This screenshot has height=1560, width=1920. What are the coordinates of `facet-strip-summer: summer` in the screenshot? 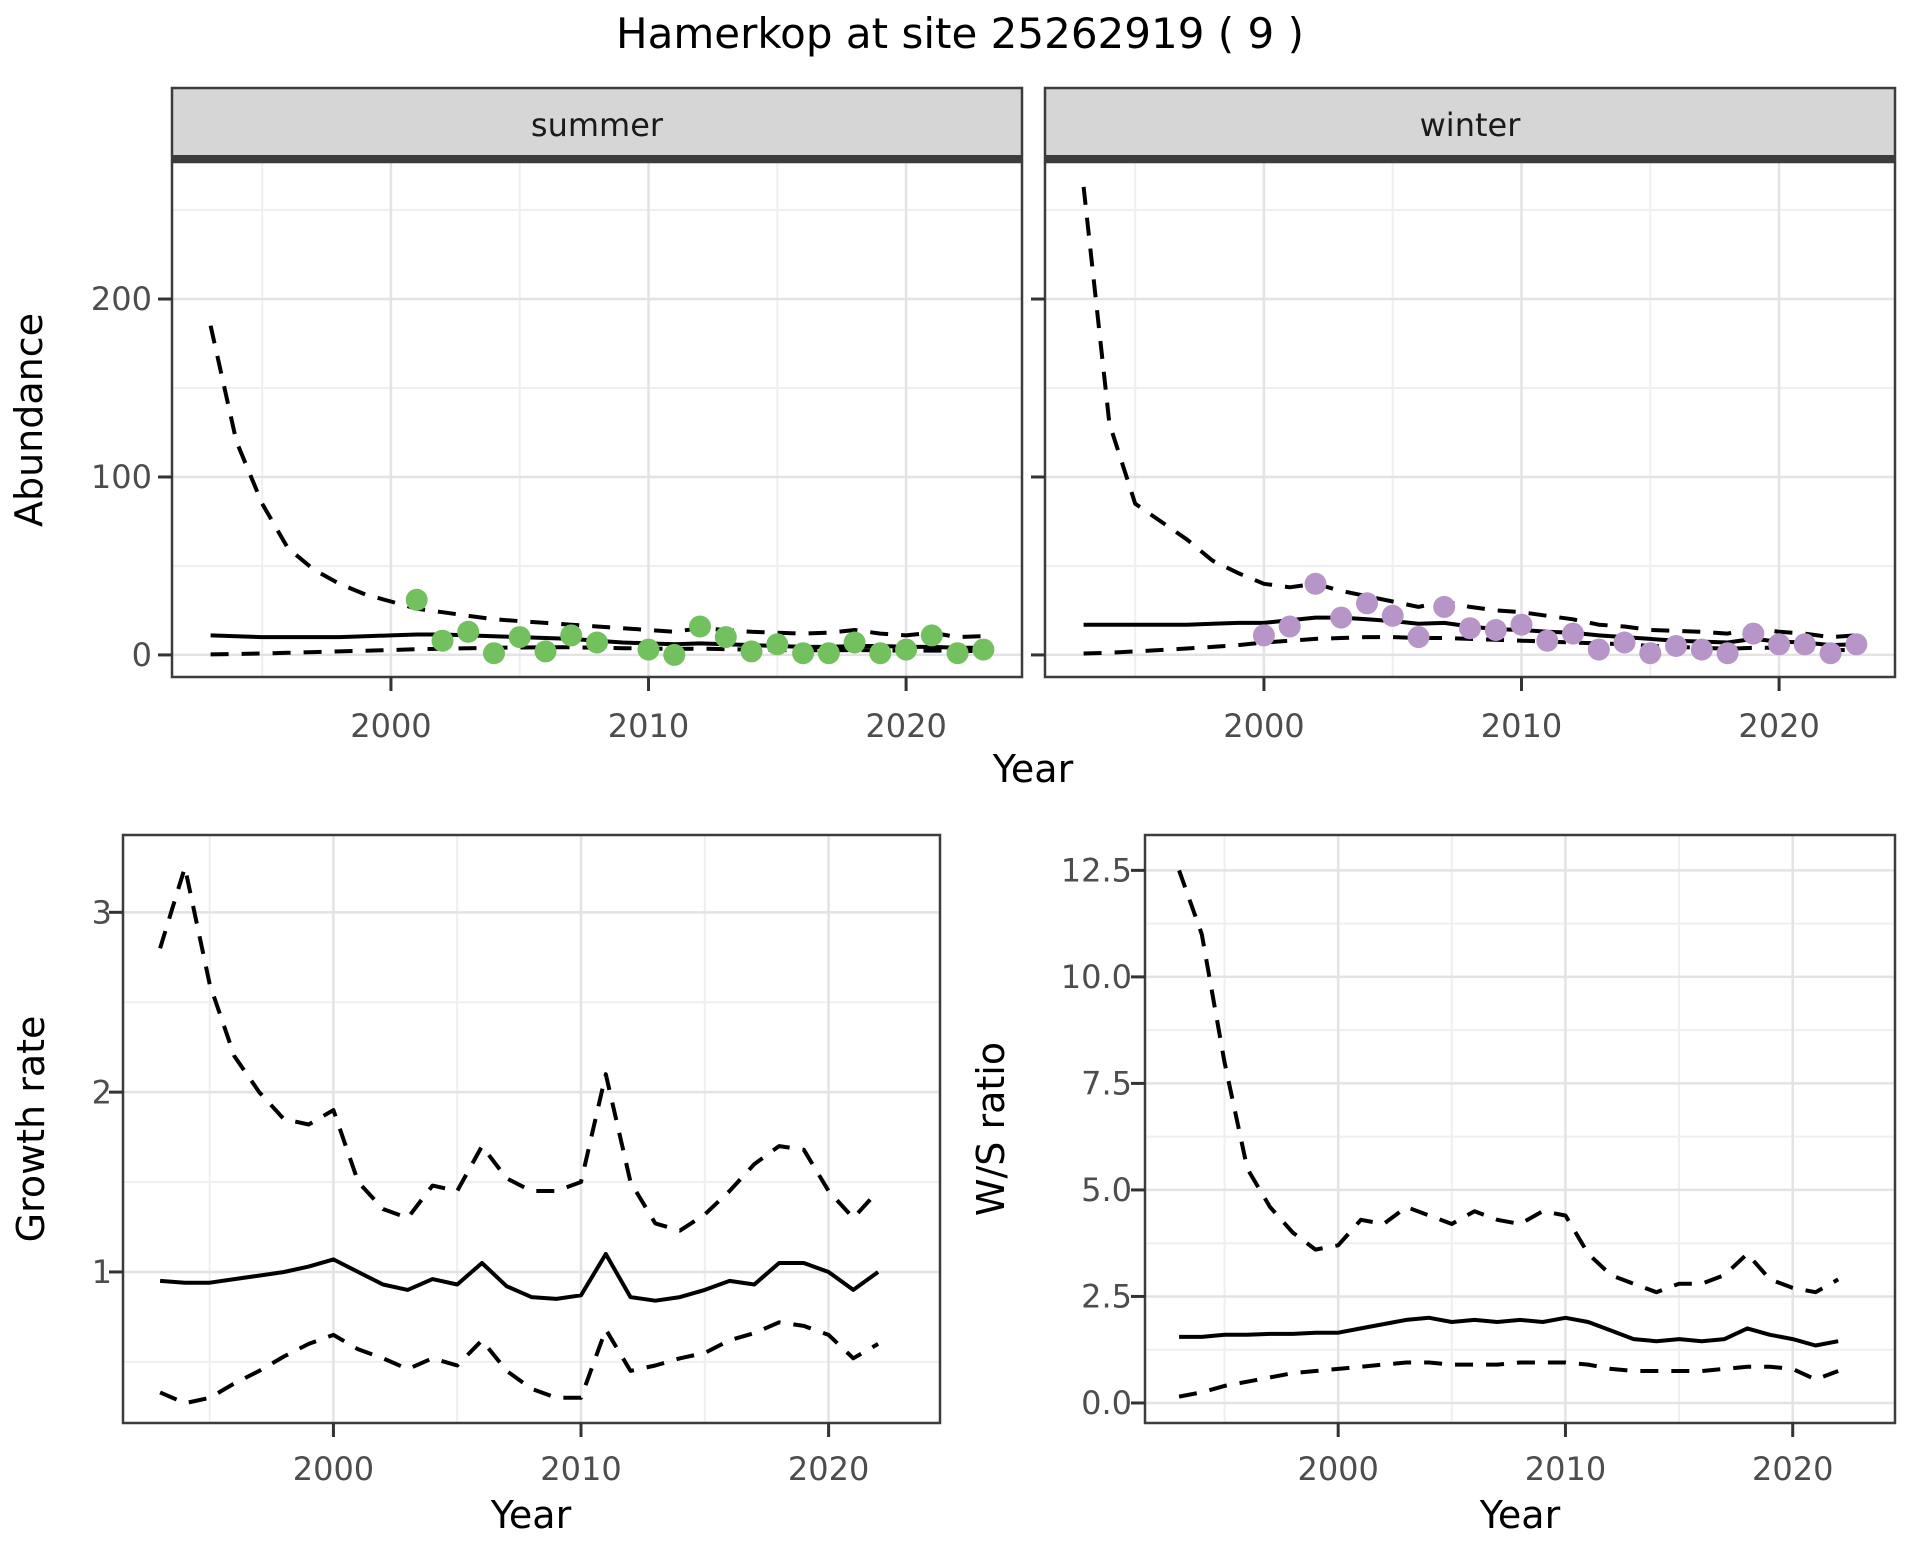 It's located at (597, 124).